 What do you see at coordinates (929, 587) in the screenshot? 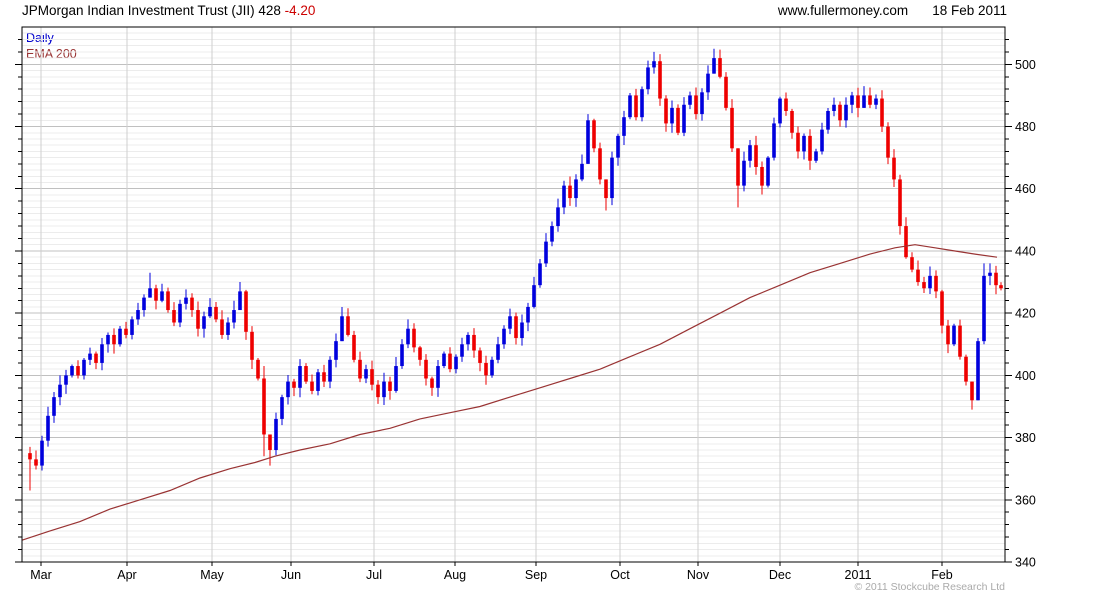
I see `copyright-notice: © 2011 Stockcube Research Ltd` at bounding box center [929, 587].